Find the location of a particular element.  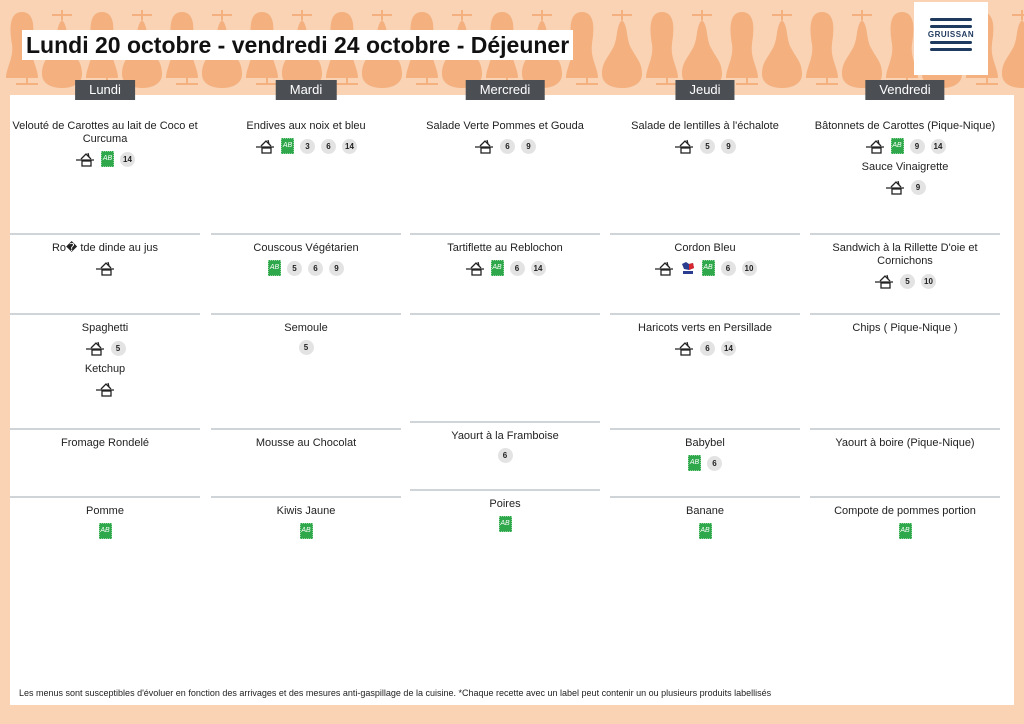

dish-labels: 5 10 is located at coordinates (905, 281).